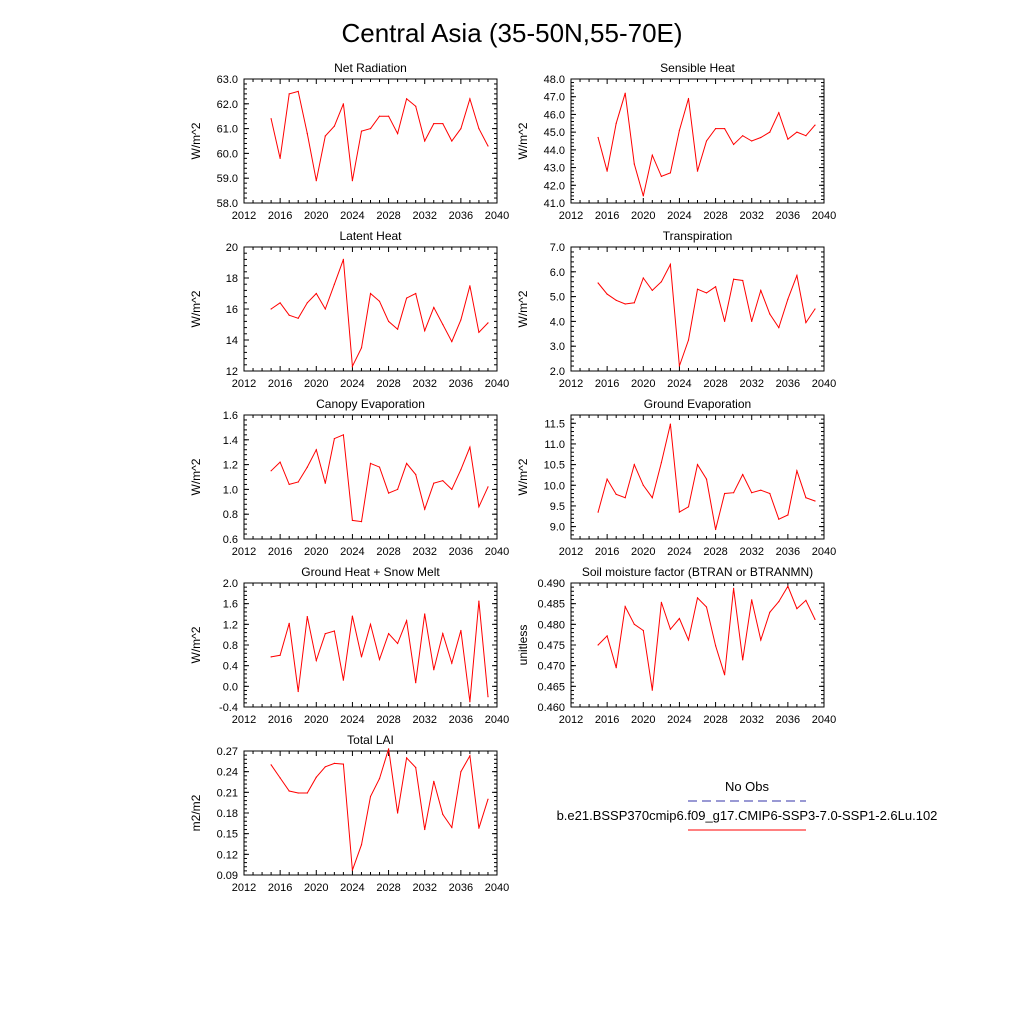 Image resolution: width=1024 pixels, height=1024 pixels. Describe the element at coordinates (554, 186) in the screenshot. I see `y-tick-label: 42.0` at that location.